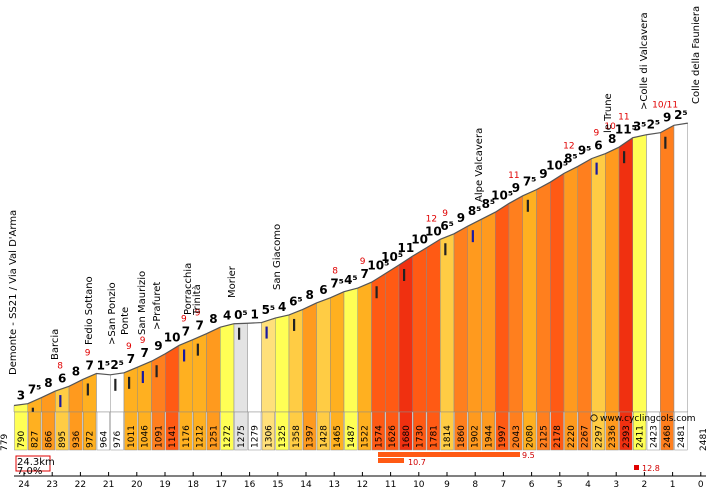  Describe the element at coordinates (256, 436) in the screenshot. I see `altitude-label: 1279` at that location.